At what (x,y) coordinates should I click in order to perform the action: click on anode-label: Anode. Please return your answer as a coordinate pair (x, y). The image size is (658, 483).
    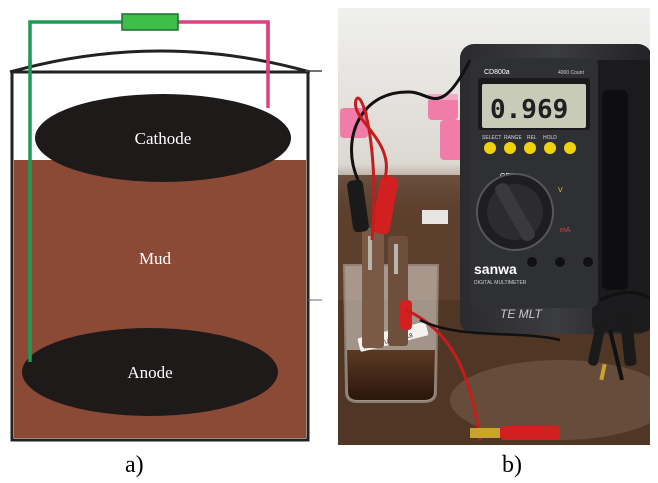
    Looking at the image, I should click on (149, 372).